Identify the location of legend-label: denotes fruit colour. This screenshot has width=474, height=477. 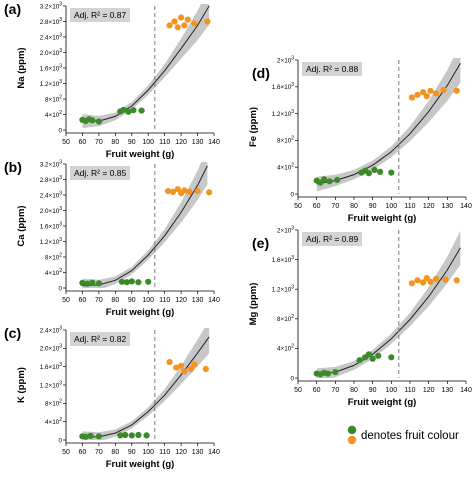
(410, 436).